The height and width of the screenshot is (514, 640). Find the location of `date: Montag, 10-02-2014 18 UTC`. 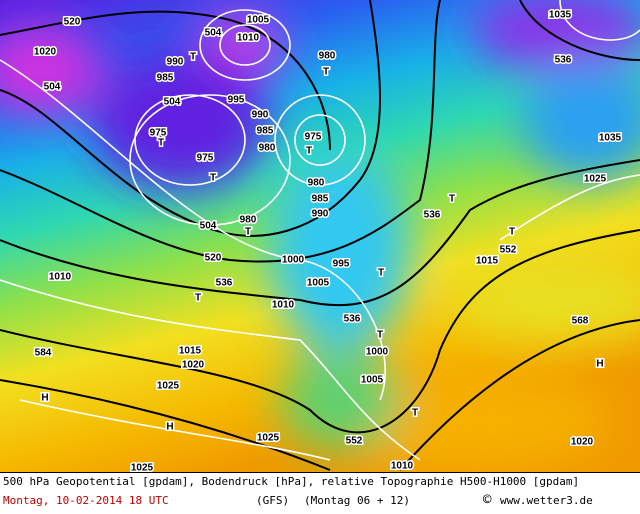

date: Montag, 10-02-2014 18 UTC is located at coordinates (86, 500).